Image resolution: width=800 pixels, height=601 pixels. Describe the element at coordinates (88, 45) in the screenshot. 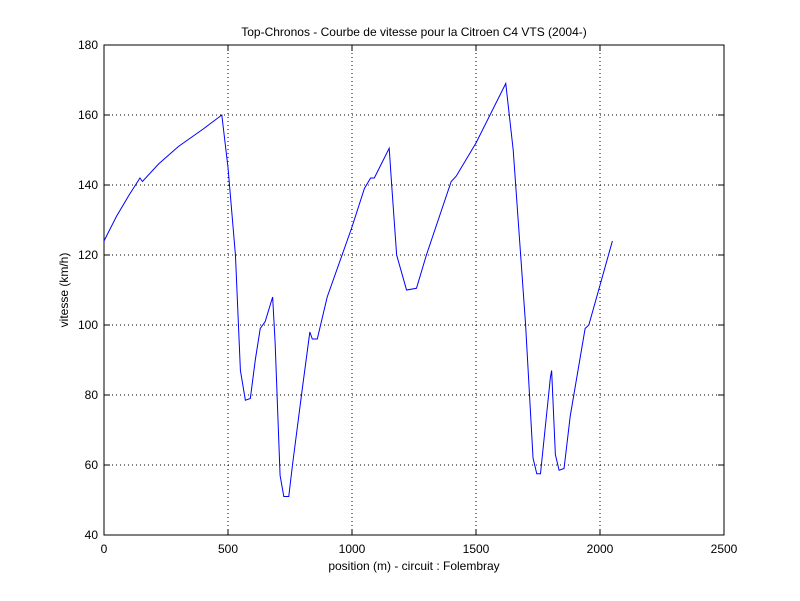

I see `y-tick-label: 180` at that location.